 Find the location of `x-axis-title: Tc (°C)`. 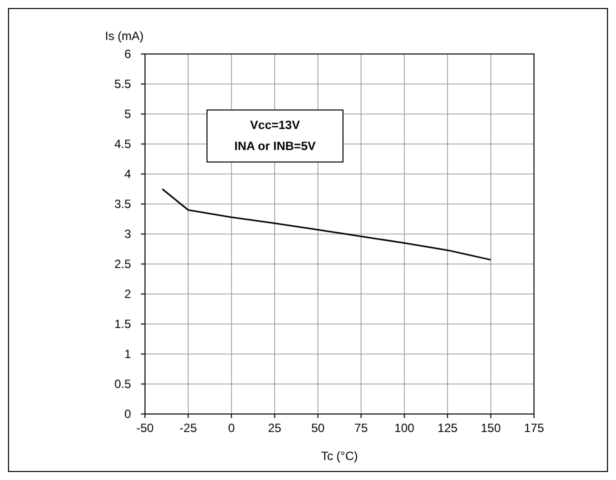

x-axis-title: Tc (°C) is located at coordinates (339, 456).